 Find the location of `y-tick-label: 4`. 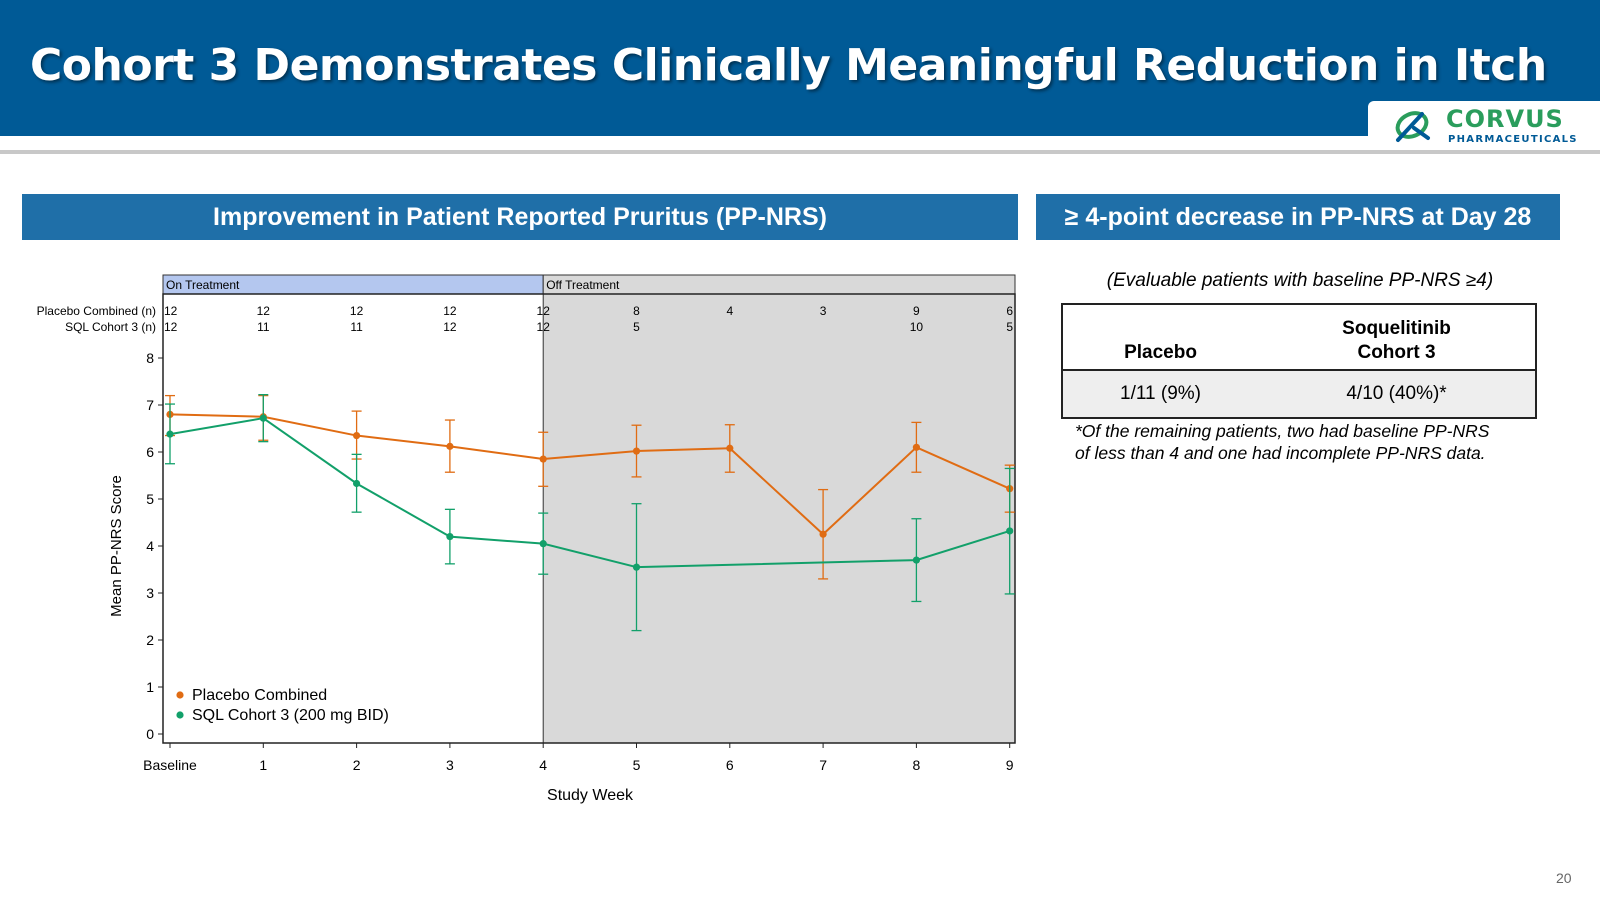

y-tick-label: 4 is located at coordinates (150, 546).